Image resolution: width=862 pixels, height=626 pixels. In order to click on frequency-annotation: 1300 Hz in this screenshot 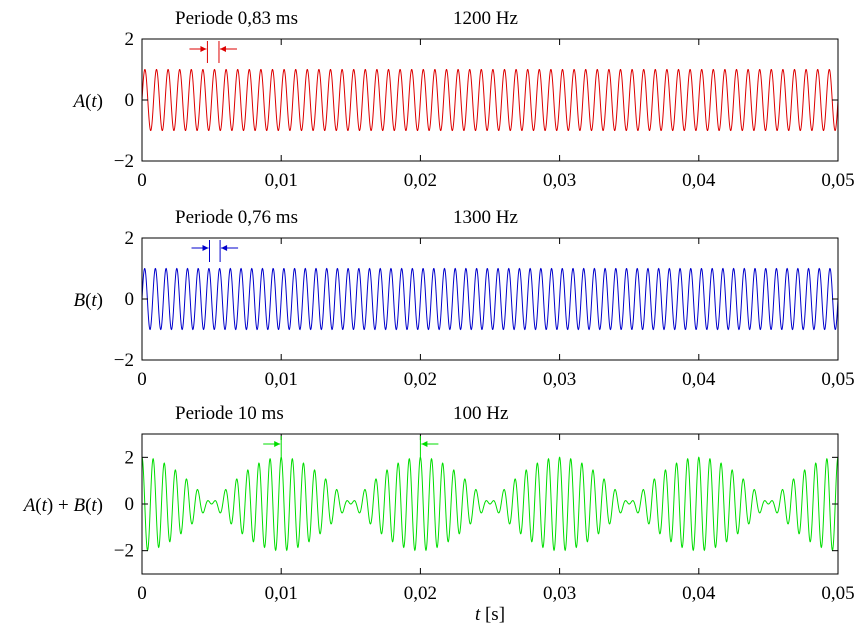, I will do `click(485, 217)`.